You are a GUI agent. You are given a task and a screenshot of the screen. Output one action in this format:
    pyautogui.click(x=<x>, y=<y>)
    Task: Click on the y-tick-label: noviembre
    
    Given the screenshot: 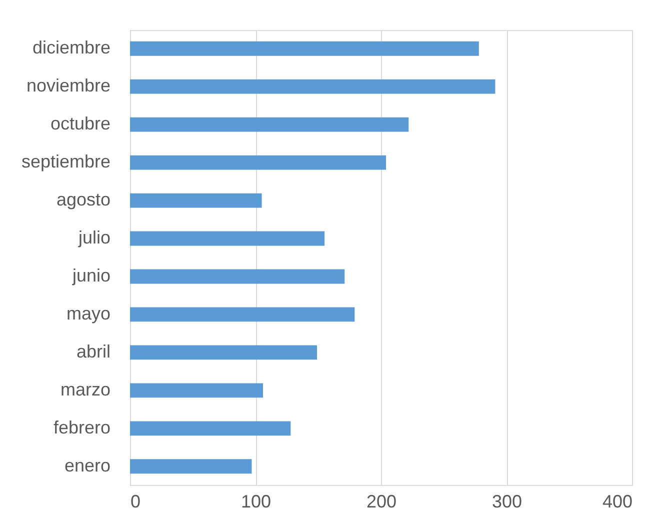 What is the action you would take?
    pyautogui.click(x=68, y=86)
    